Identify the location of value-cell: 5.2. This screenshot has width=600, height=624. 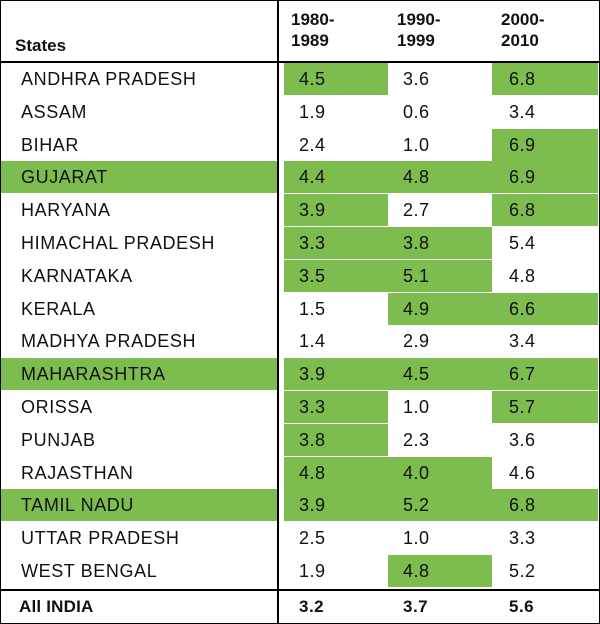
(522, 571).